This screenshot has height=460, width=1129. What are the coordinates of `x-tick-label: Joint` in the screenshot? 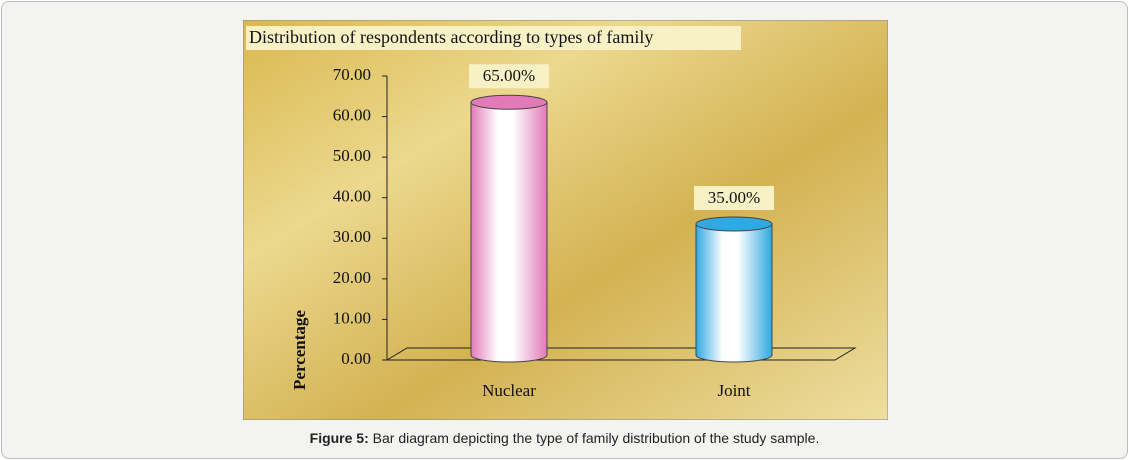 It's located at (733, 390).